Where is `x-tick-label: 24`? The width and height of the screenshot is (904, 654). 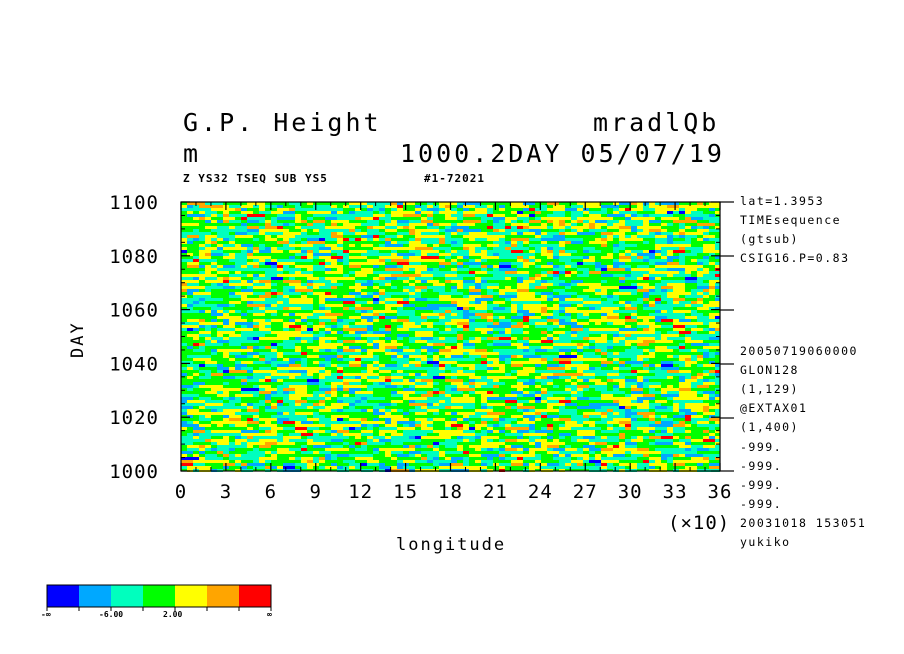 x-tick-label: 24 is located at coordinates (540, 492).